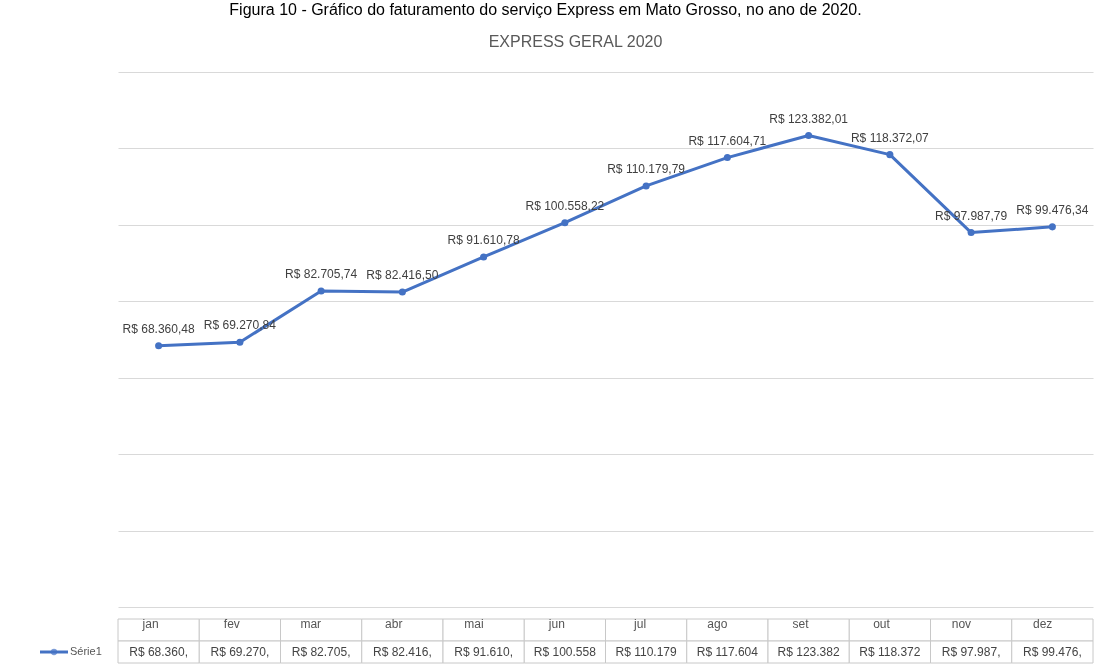 This screenshot has height=668, width=1102. I want to click on data-label: R$ 123.382,01, so click(809, 118).